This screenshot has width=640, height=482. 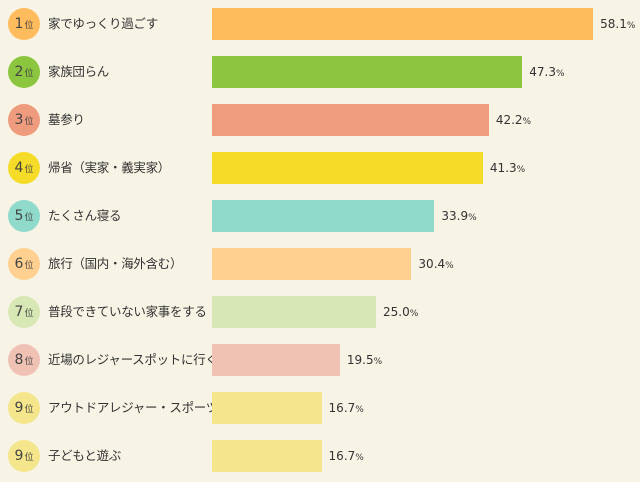 I want to click on value-label: 33.9%, so click(x=458, y=216).